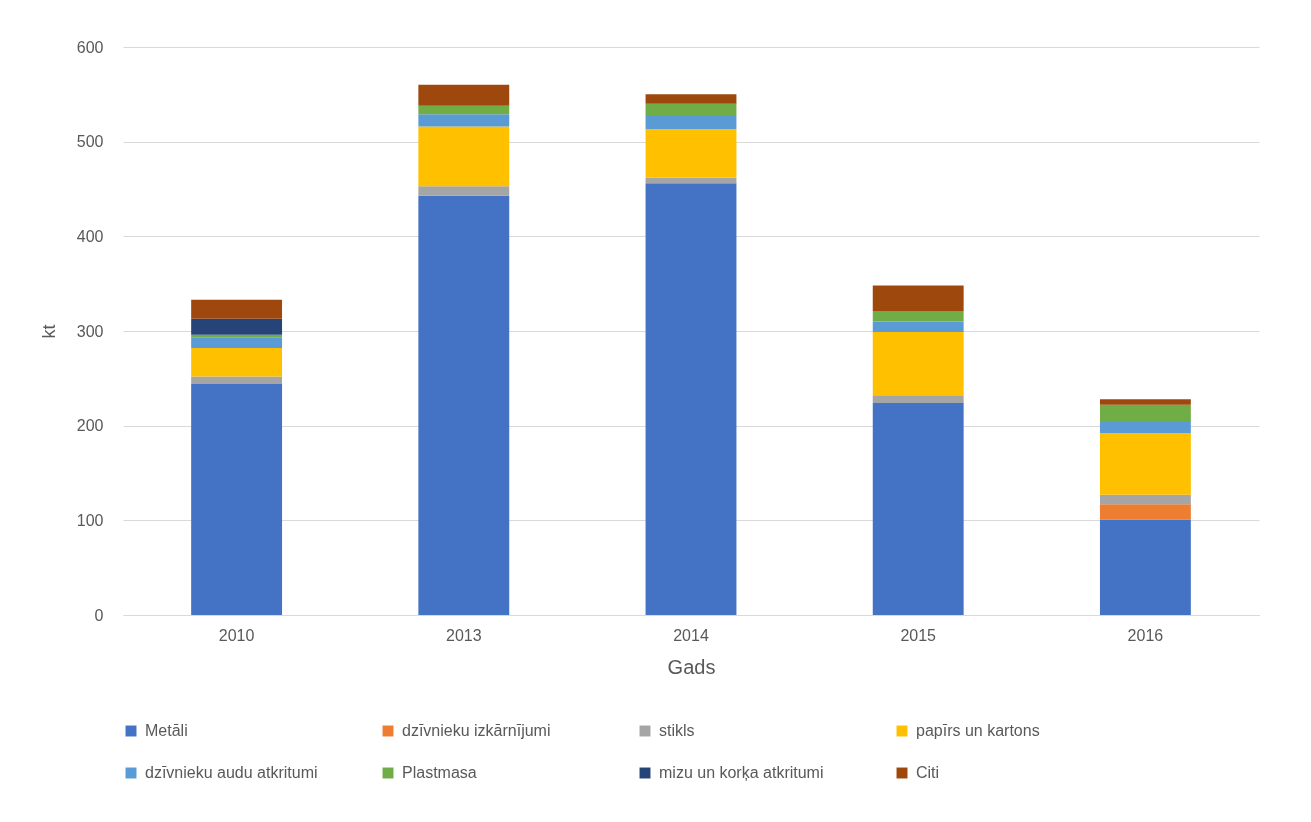 The width and height of the screenshot is (1311, 822). I want to click on y-tick-label: 100, so click(90, 520).